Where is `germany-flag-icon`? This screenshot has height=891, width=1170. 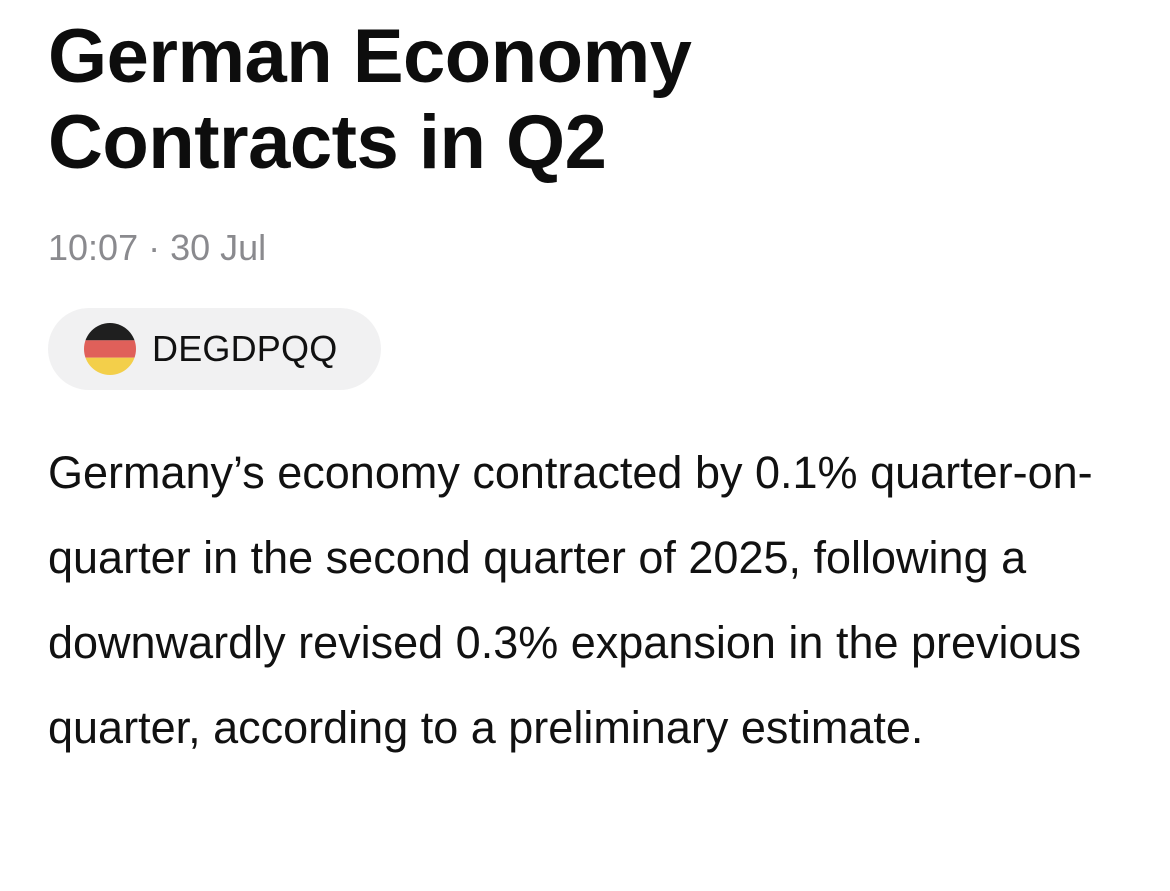
germany-flag-icon is located at coordinates (110, 349).